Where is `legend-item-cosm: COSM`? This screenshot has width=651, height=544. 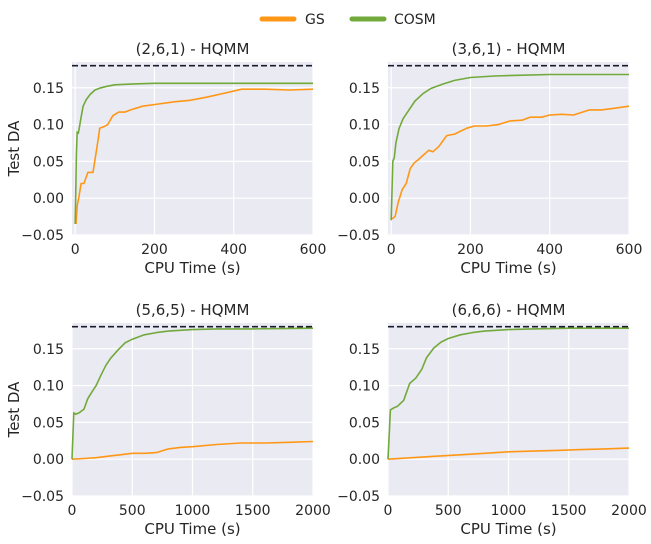
legend-item-cosm: COSM is located at coordinates (392, 20).